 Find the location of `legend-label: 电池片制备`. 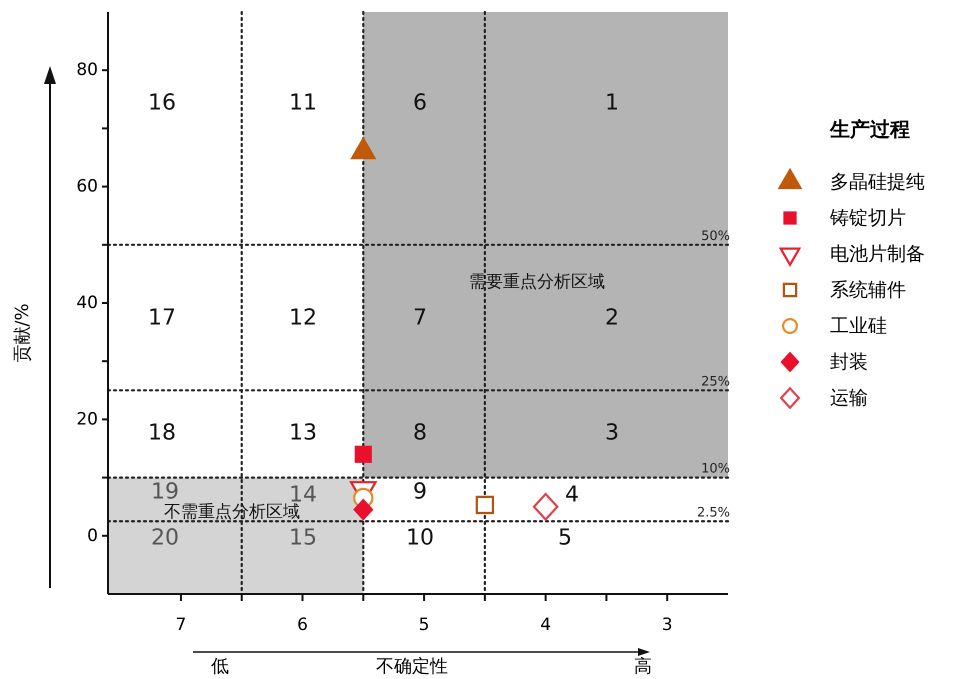

legend-label: 电池片制备 is located at coordinates (877, 254).